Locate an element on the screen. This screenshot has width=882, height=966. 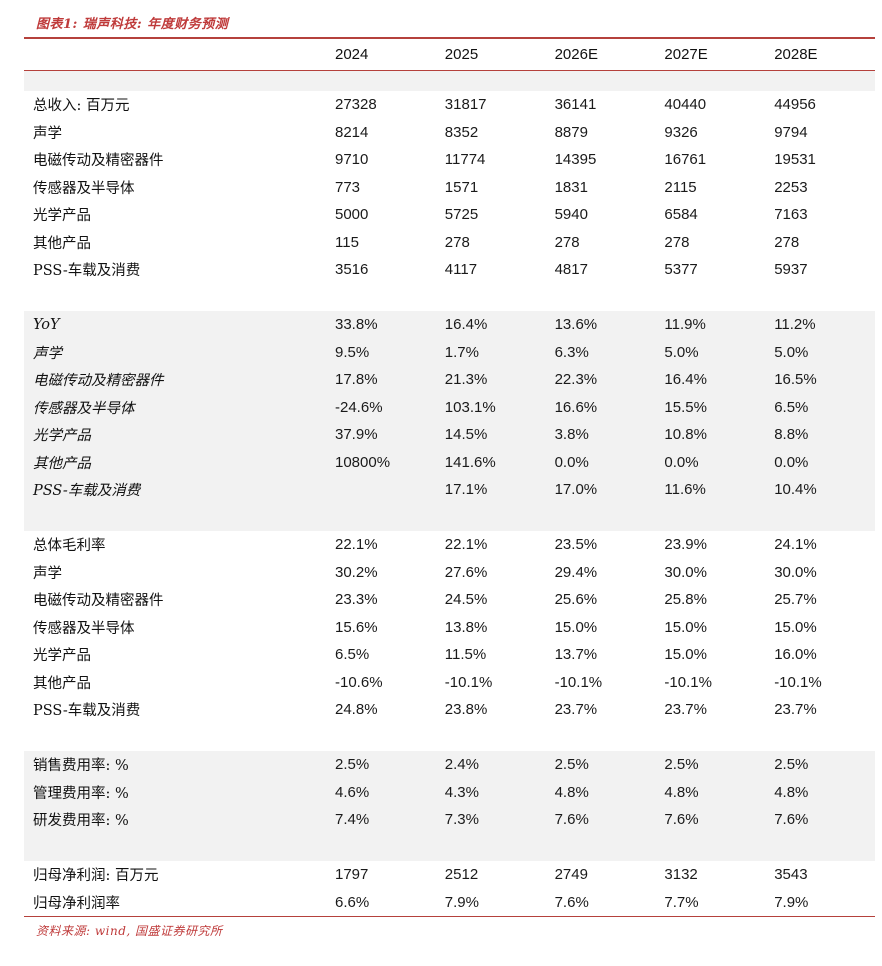
cell-value: 10.8% is located at coordinates (685, 435).